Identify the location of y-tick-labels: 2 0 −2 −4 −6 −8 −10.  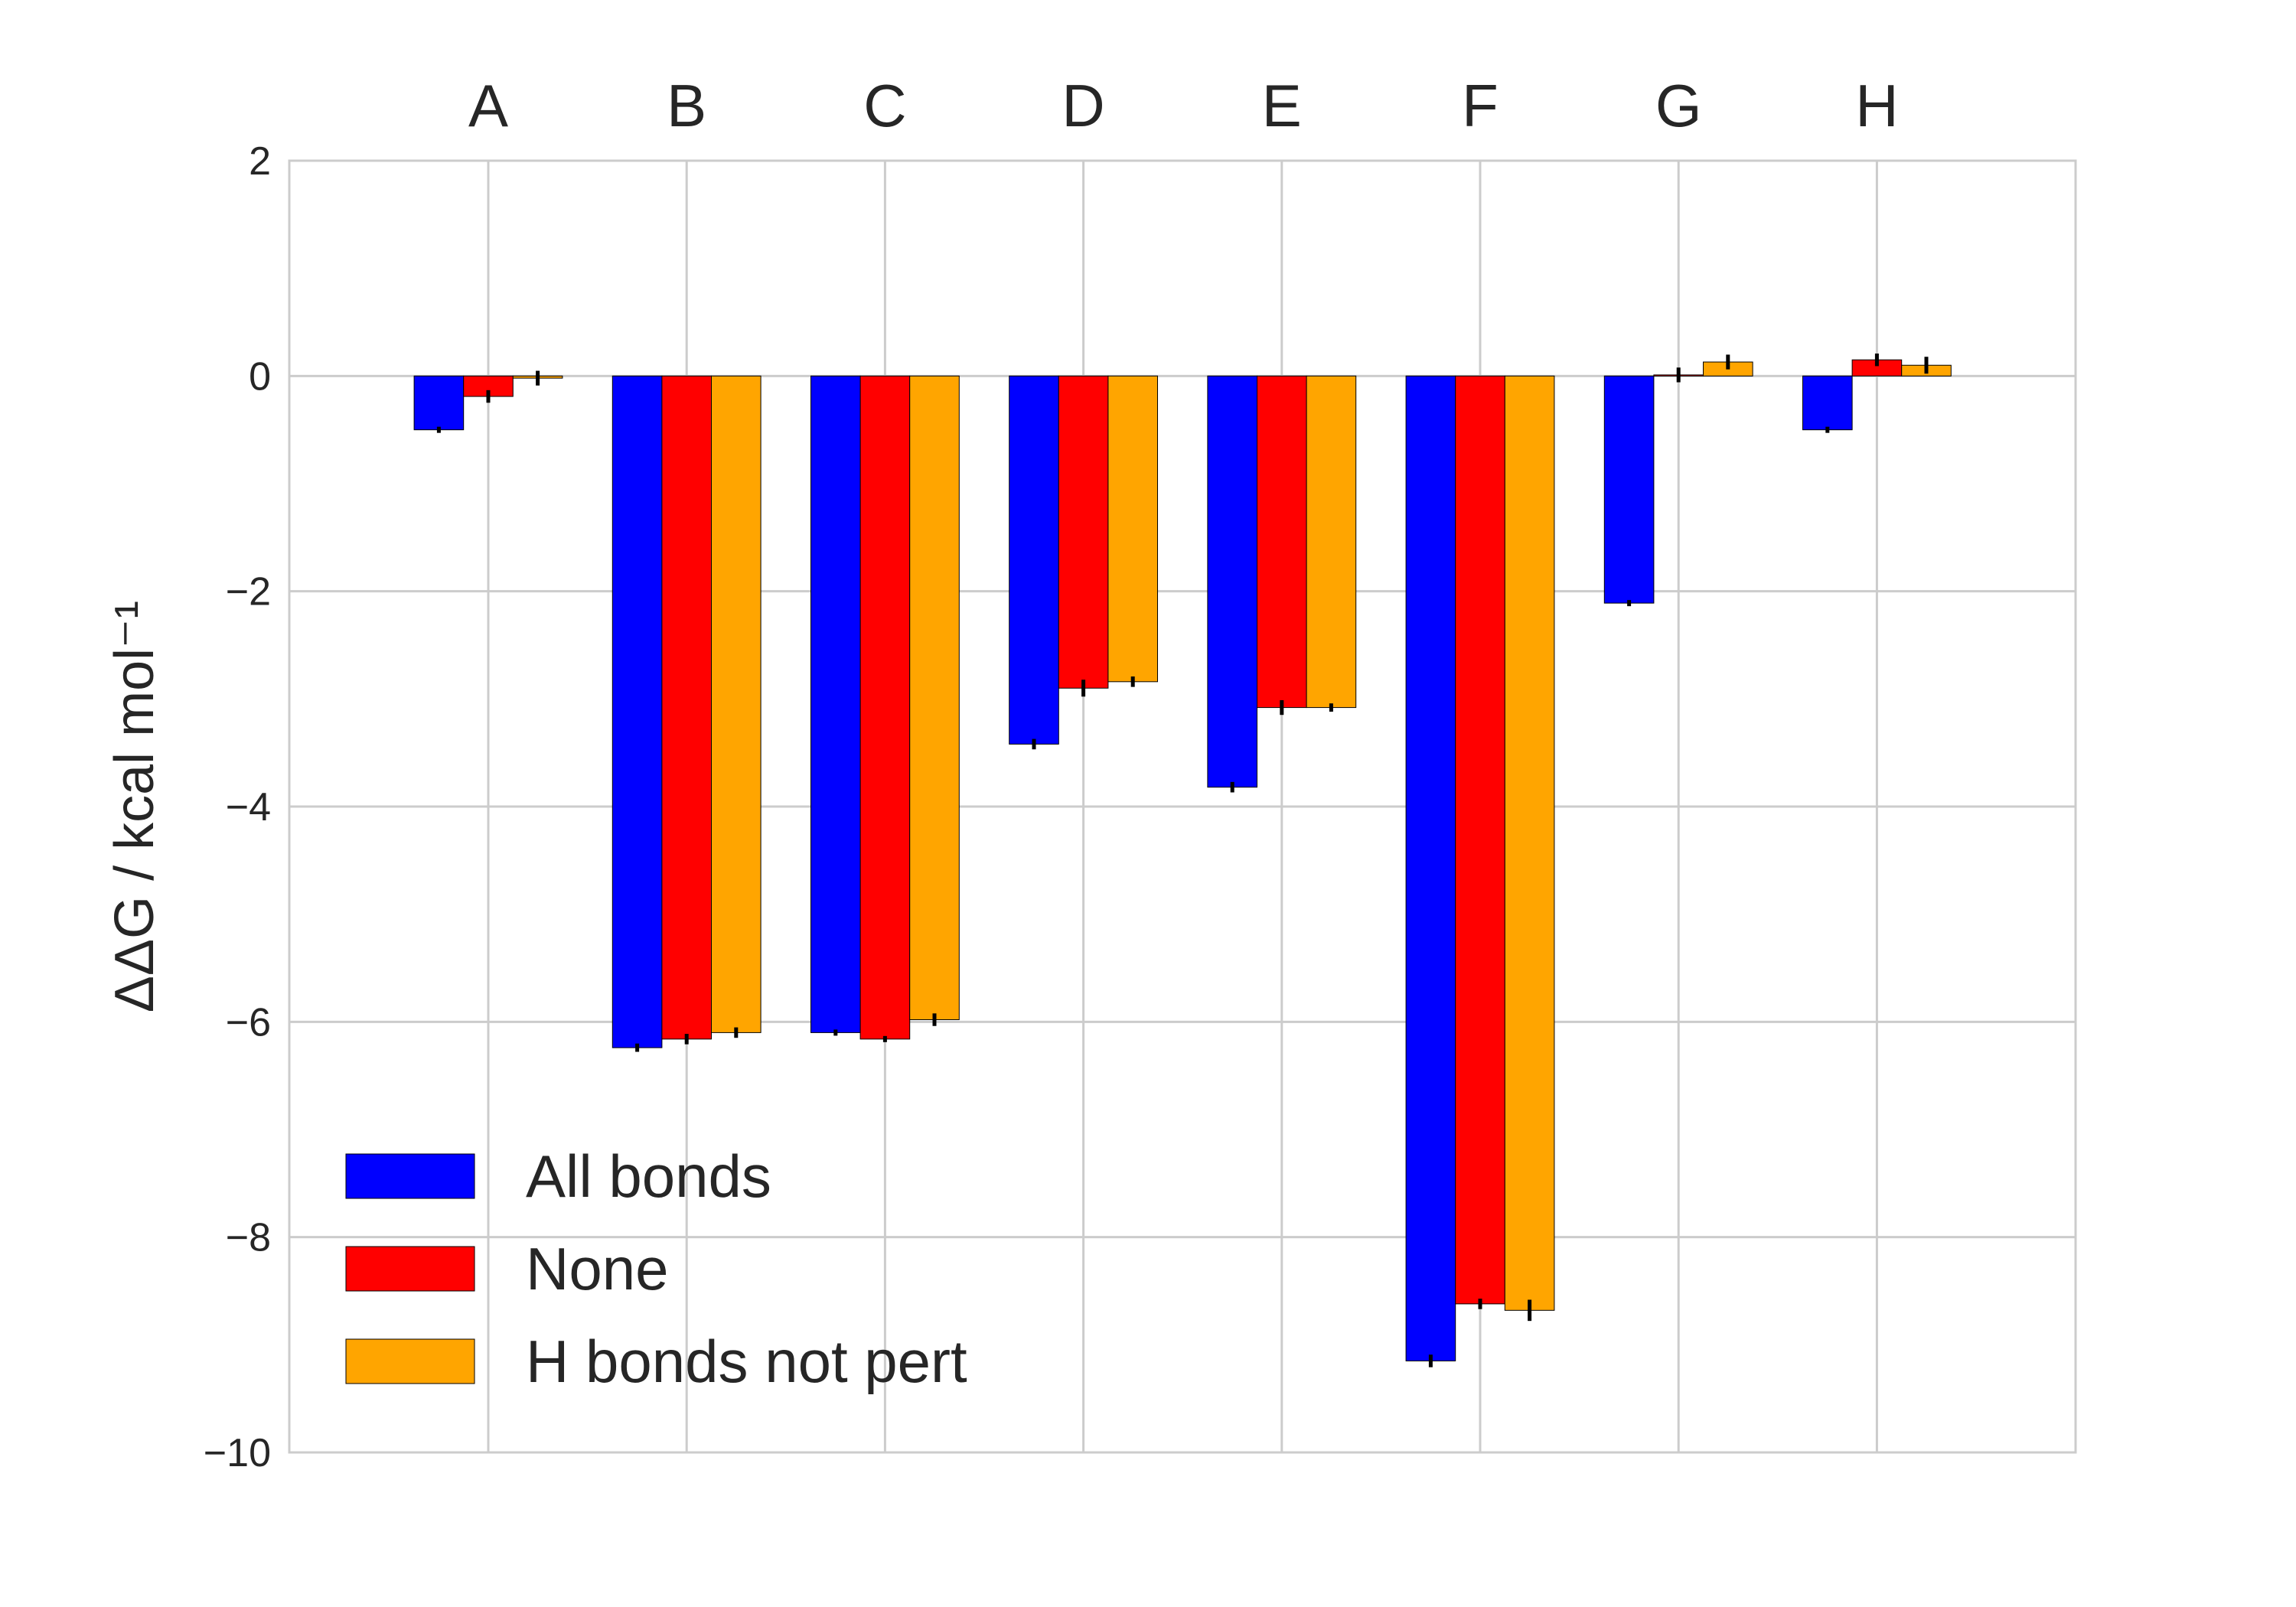
(237, 807).